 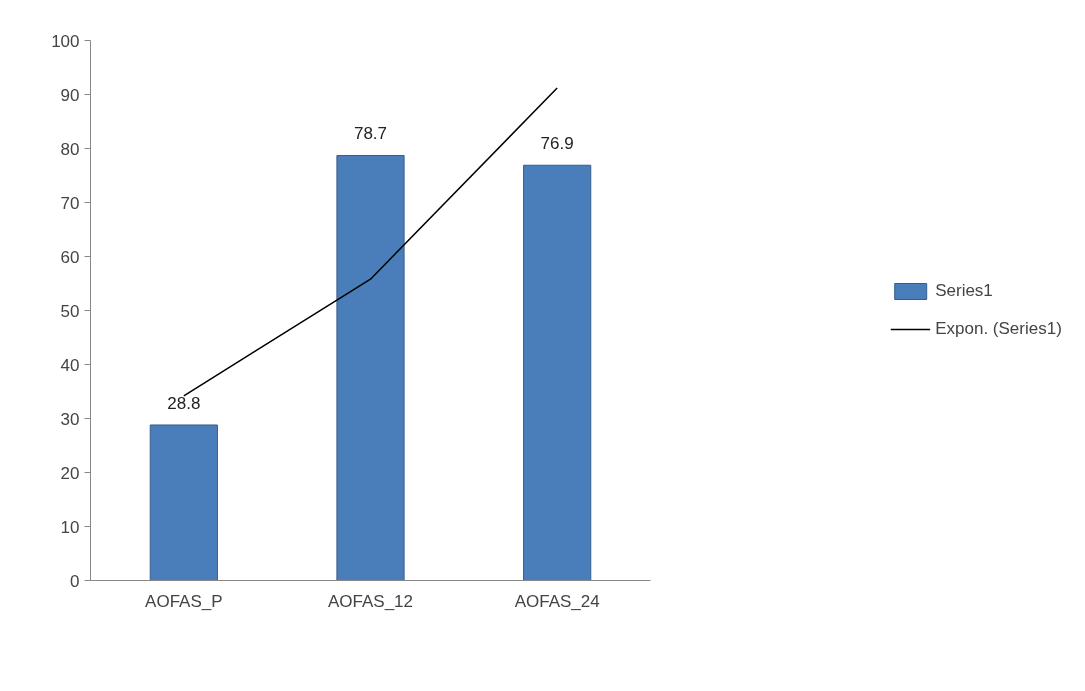 I want to click on x-tick-label: AOFAS_12, so click(x=370, y=601).